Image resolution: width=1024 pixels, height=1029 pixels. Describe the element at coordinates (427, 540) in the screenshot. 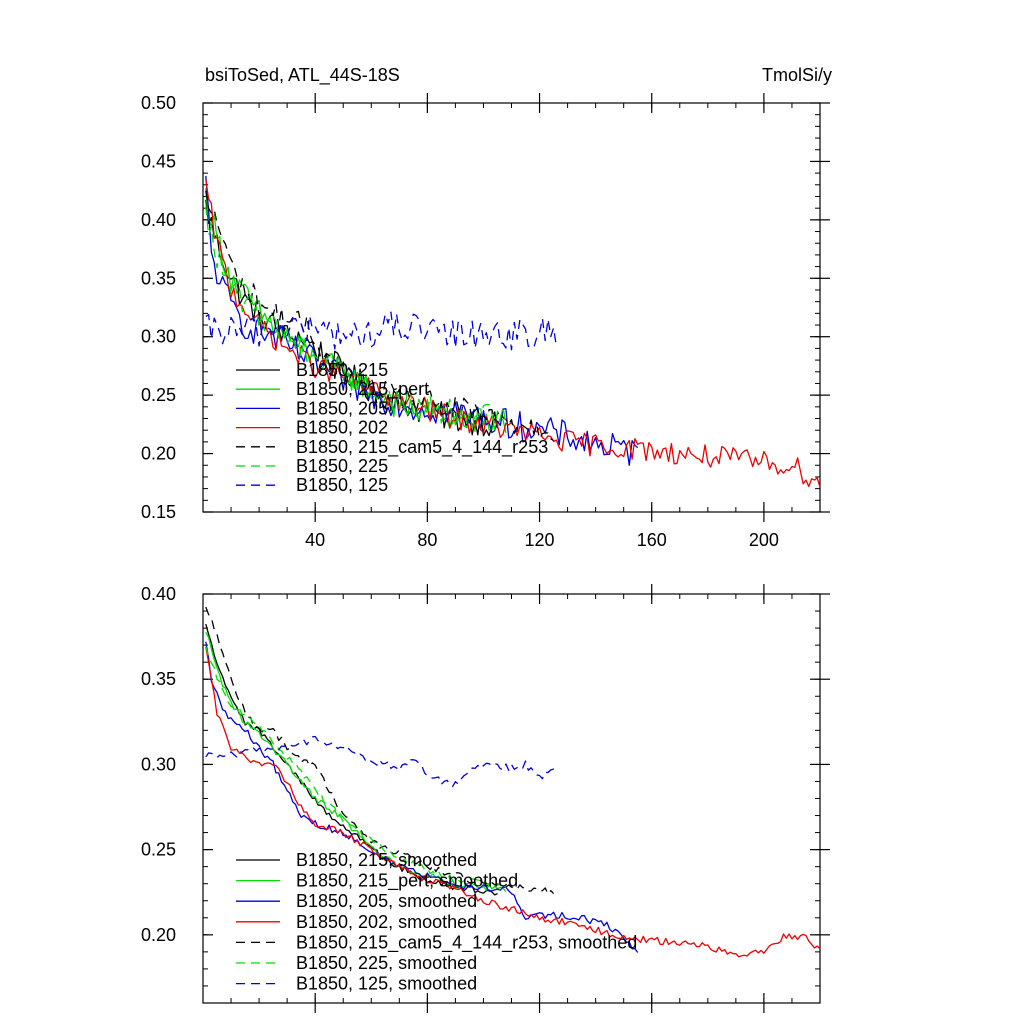

I see `x-tick-label: 80` at that location.